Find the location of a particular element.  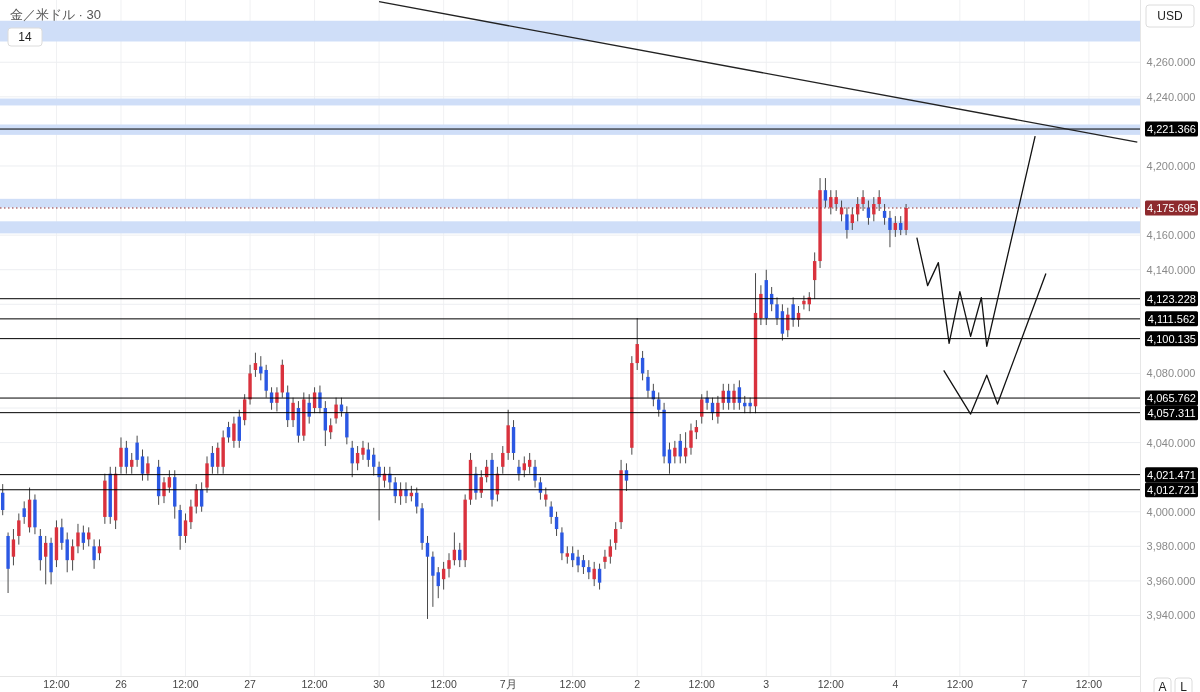

x-tick-label: 7月 is located at coordinates (508, 684).